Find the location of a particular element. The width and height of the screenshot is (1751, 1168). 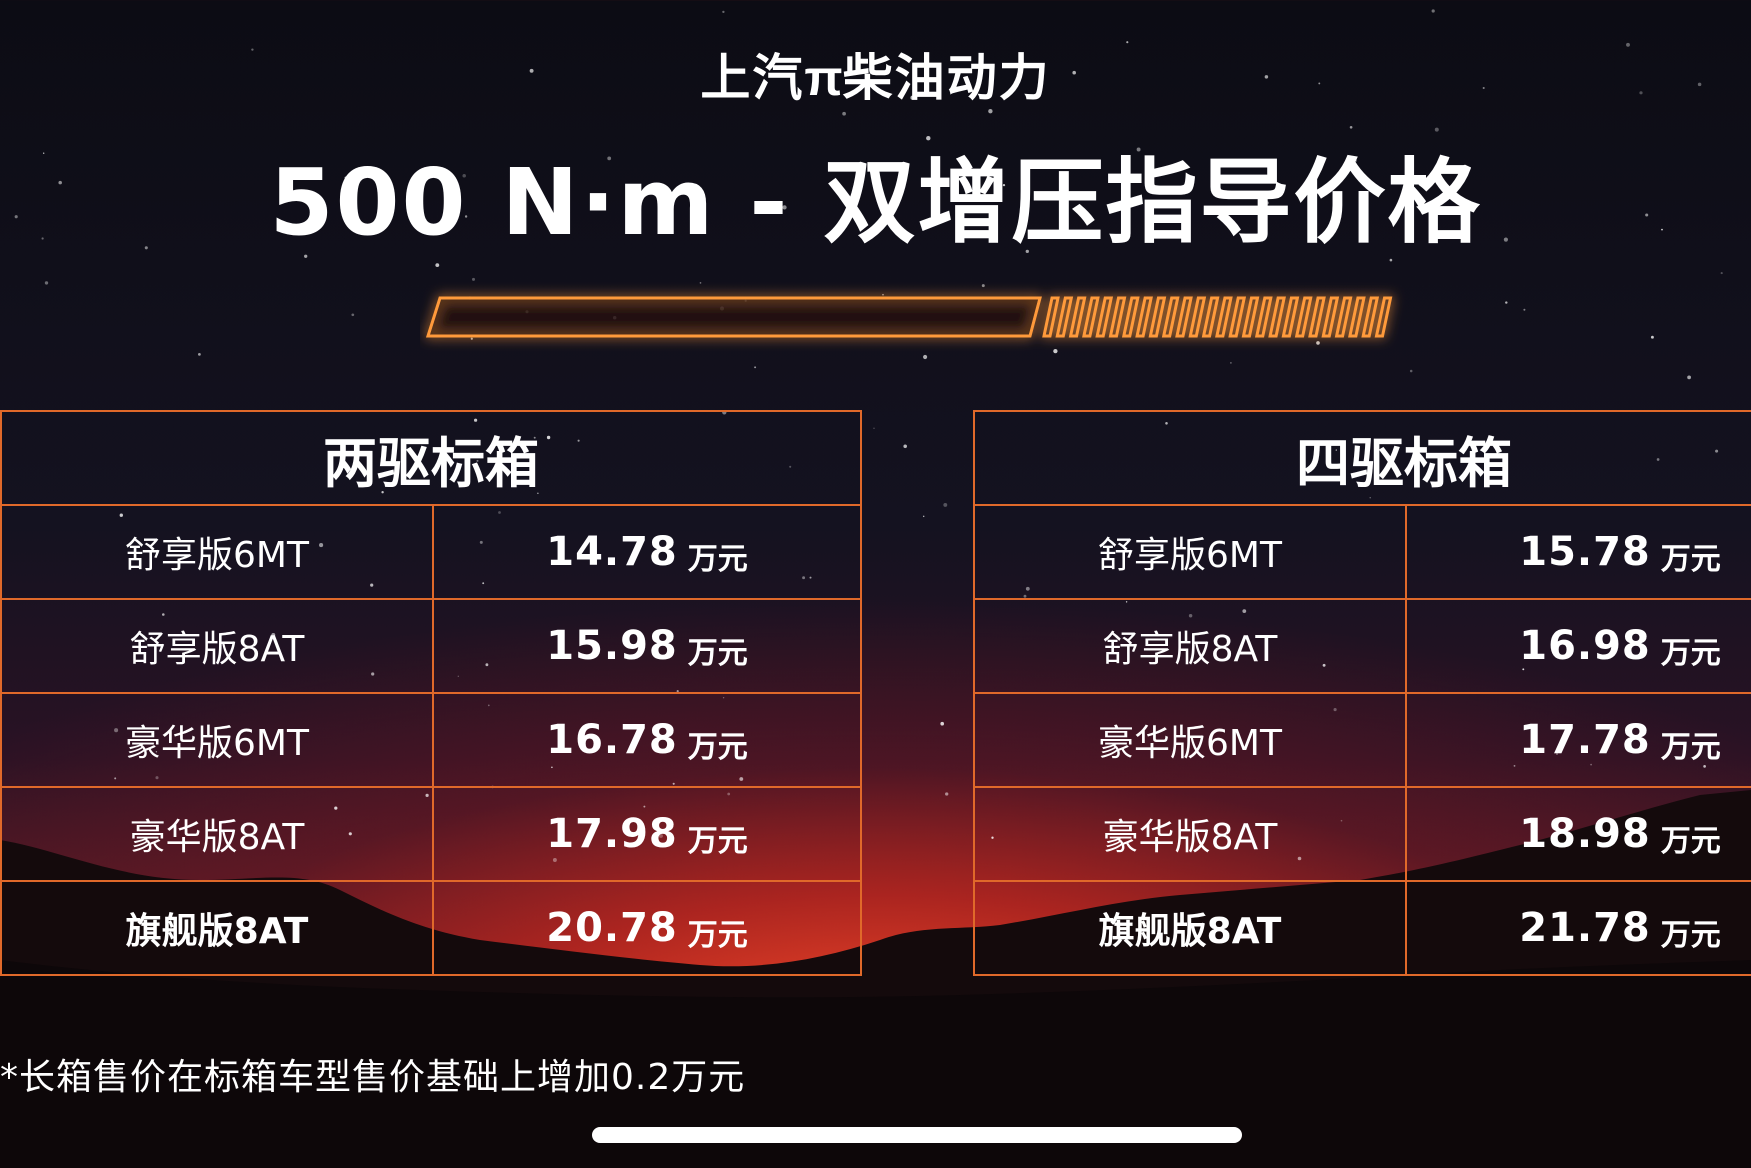

price-cell: 15.98 万元 is located at coordinates (647, 646).